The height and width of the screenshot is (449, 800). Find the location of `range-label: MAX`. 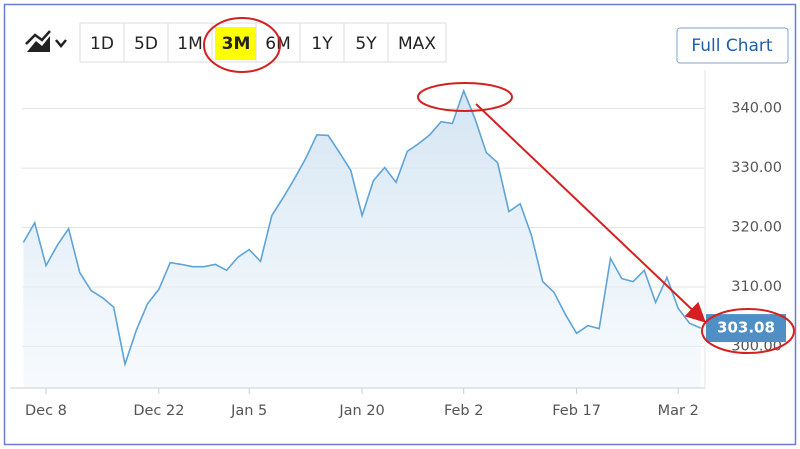

range-label: MAX is located at coordinates (417, 44).